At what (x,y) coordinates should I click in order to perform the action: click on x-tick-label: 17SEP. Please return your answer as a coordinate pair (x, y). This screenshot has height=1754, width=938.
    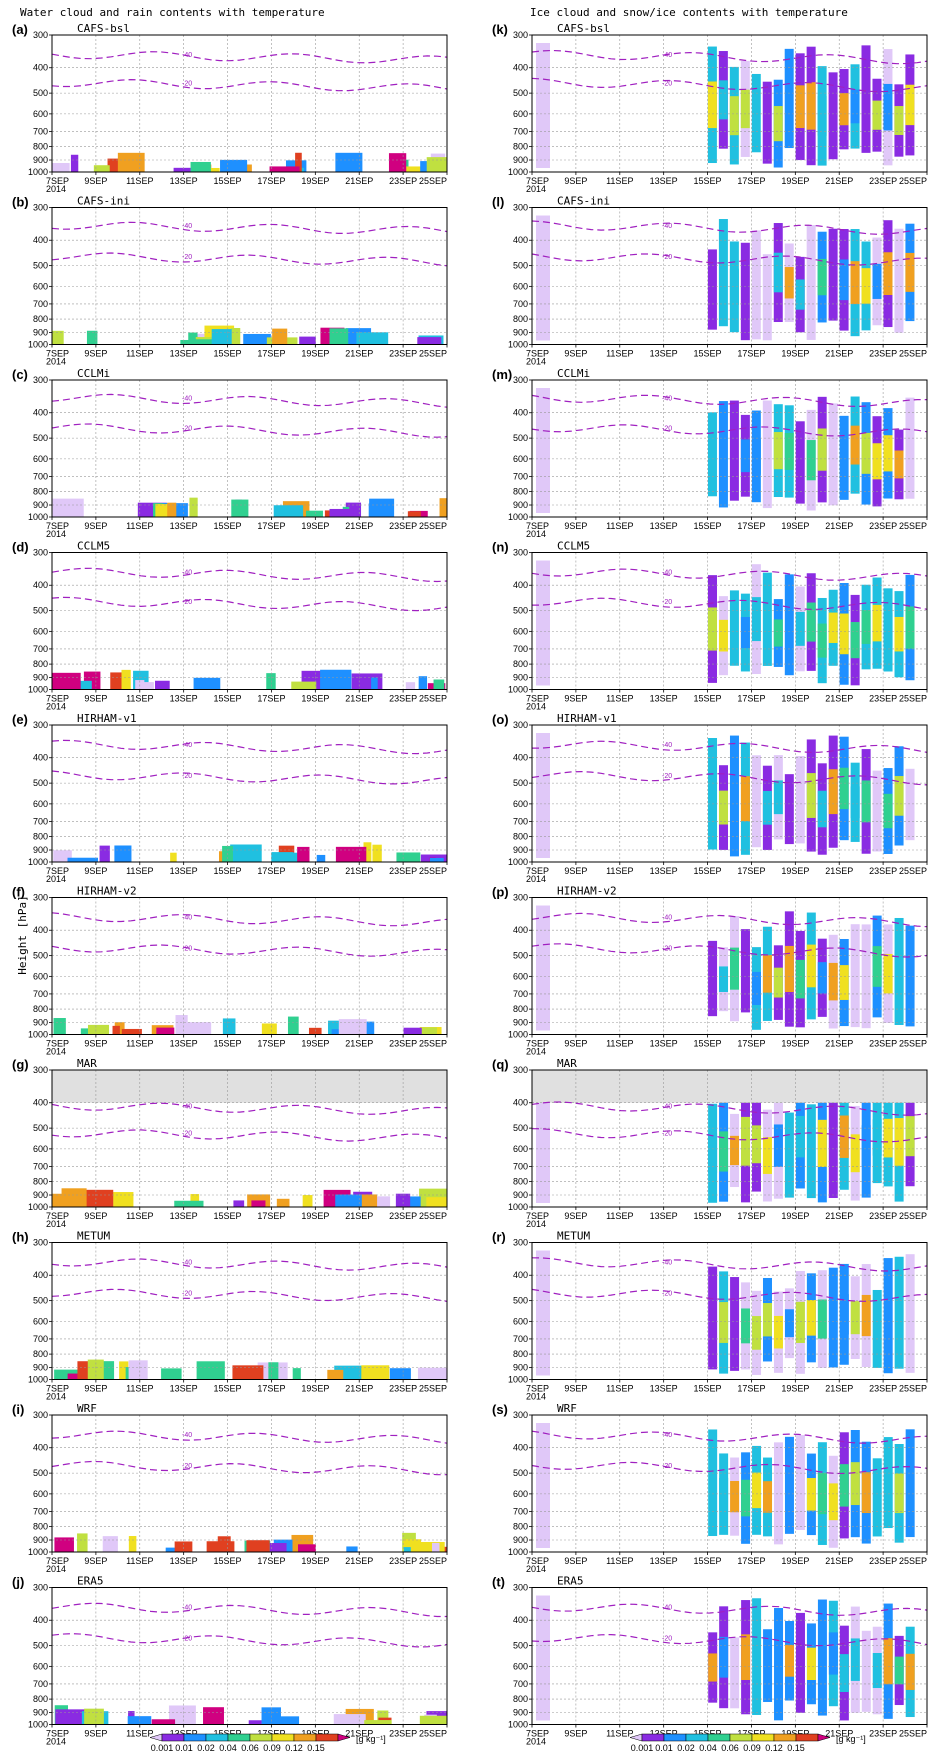
    Looking at the image, I should click on (271, 699).